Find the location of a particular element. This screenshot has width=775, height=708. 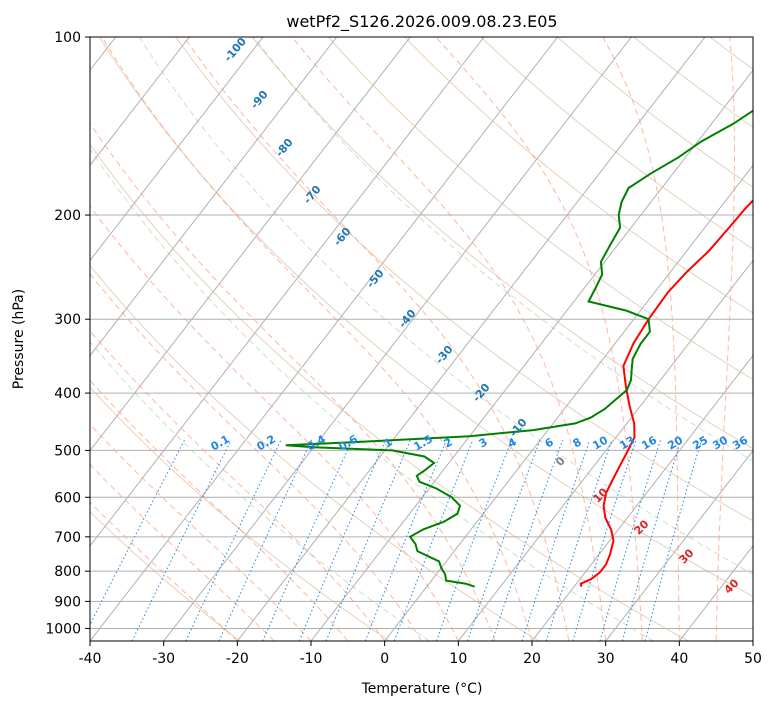

y-tick-label: 800 is located at coordinates (67, 572).